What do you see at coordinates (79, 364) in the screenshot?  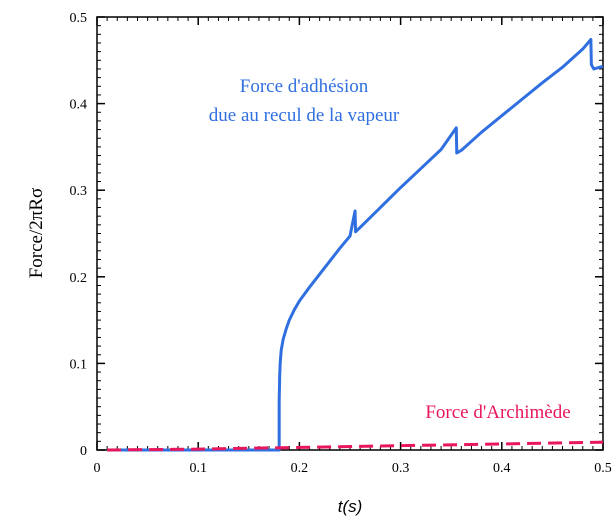 I see `y-tick-label: 0.1` at bounding box center [79, 364].